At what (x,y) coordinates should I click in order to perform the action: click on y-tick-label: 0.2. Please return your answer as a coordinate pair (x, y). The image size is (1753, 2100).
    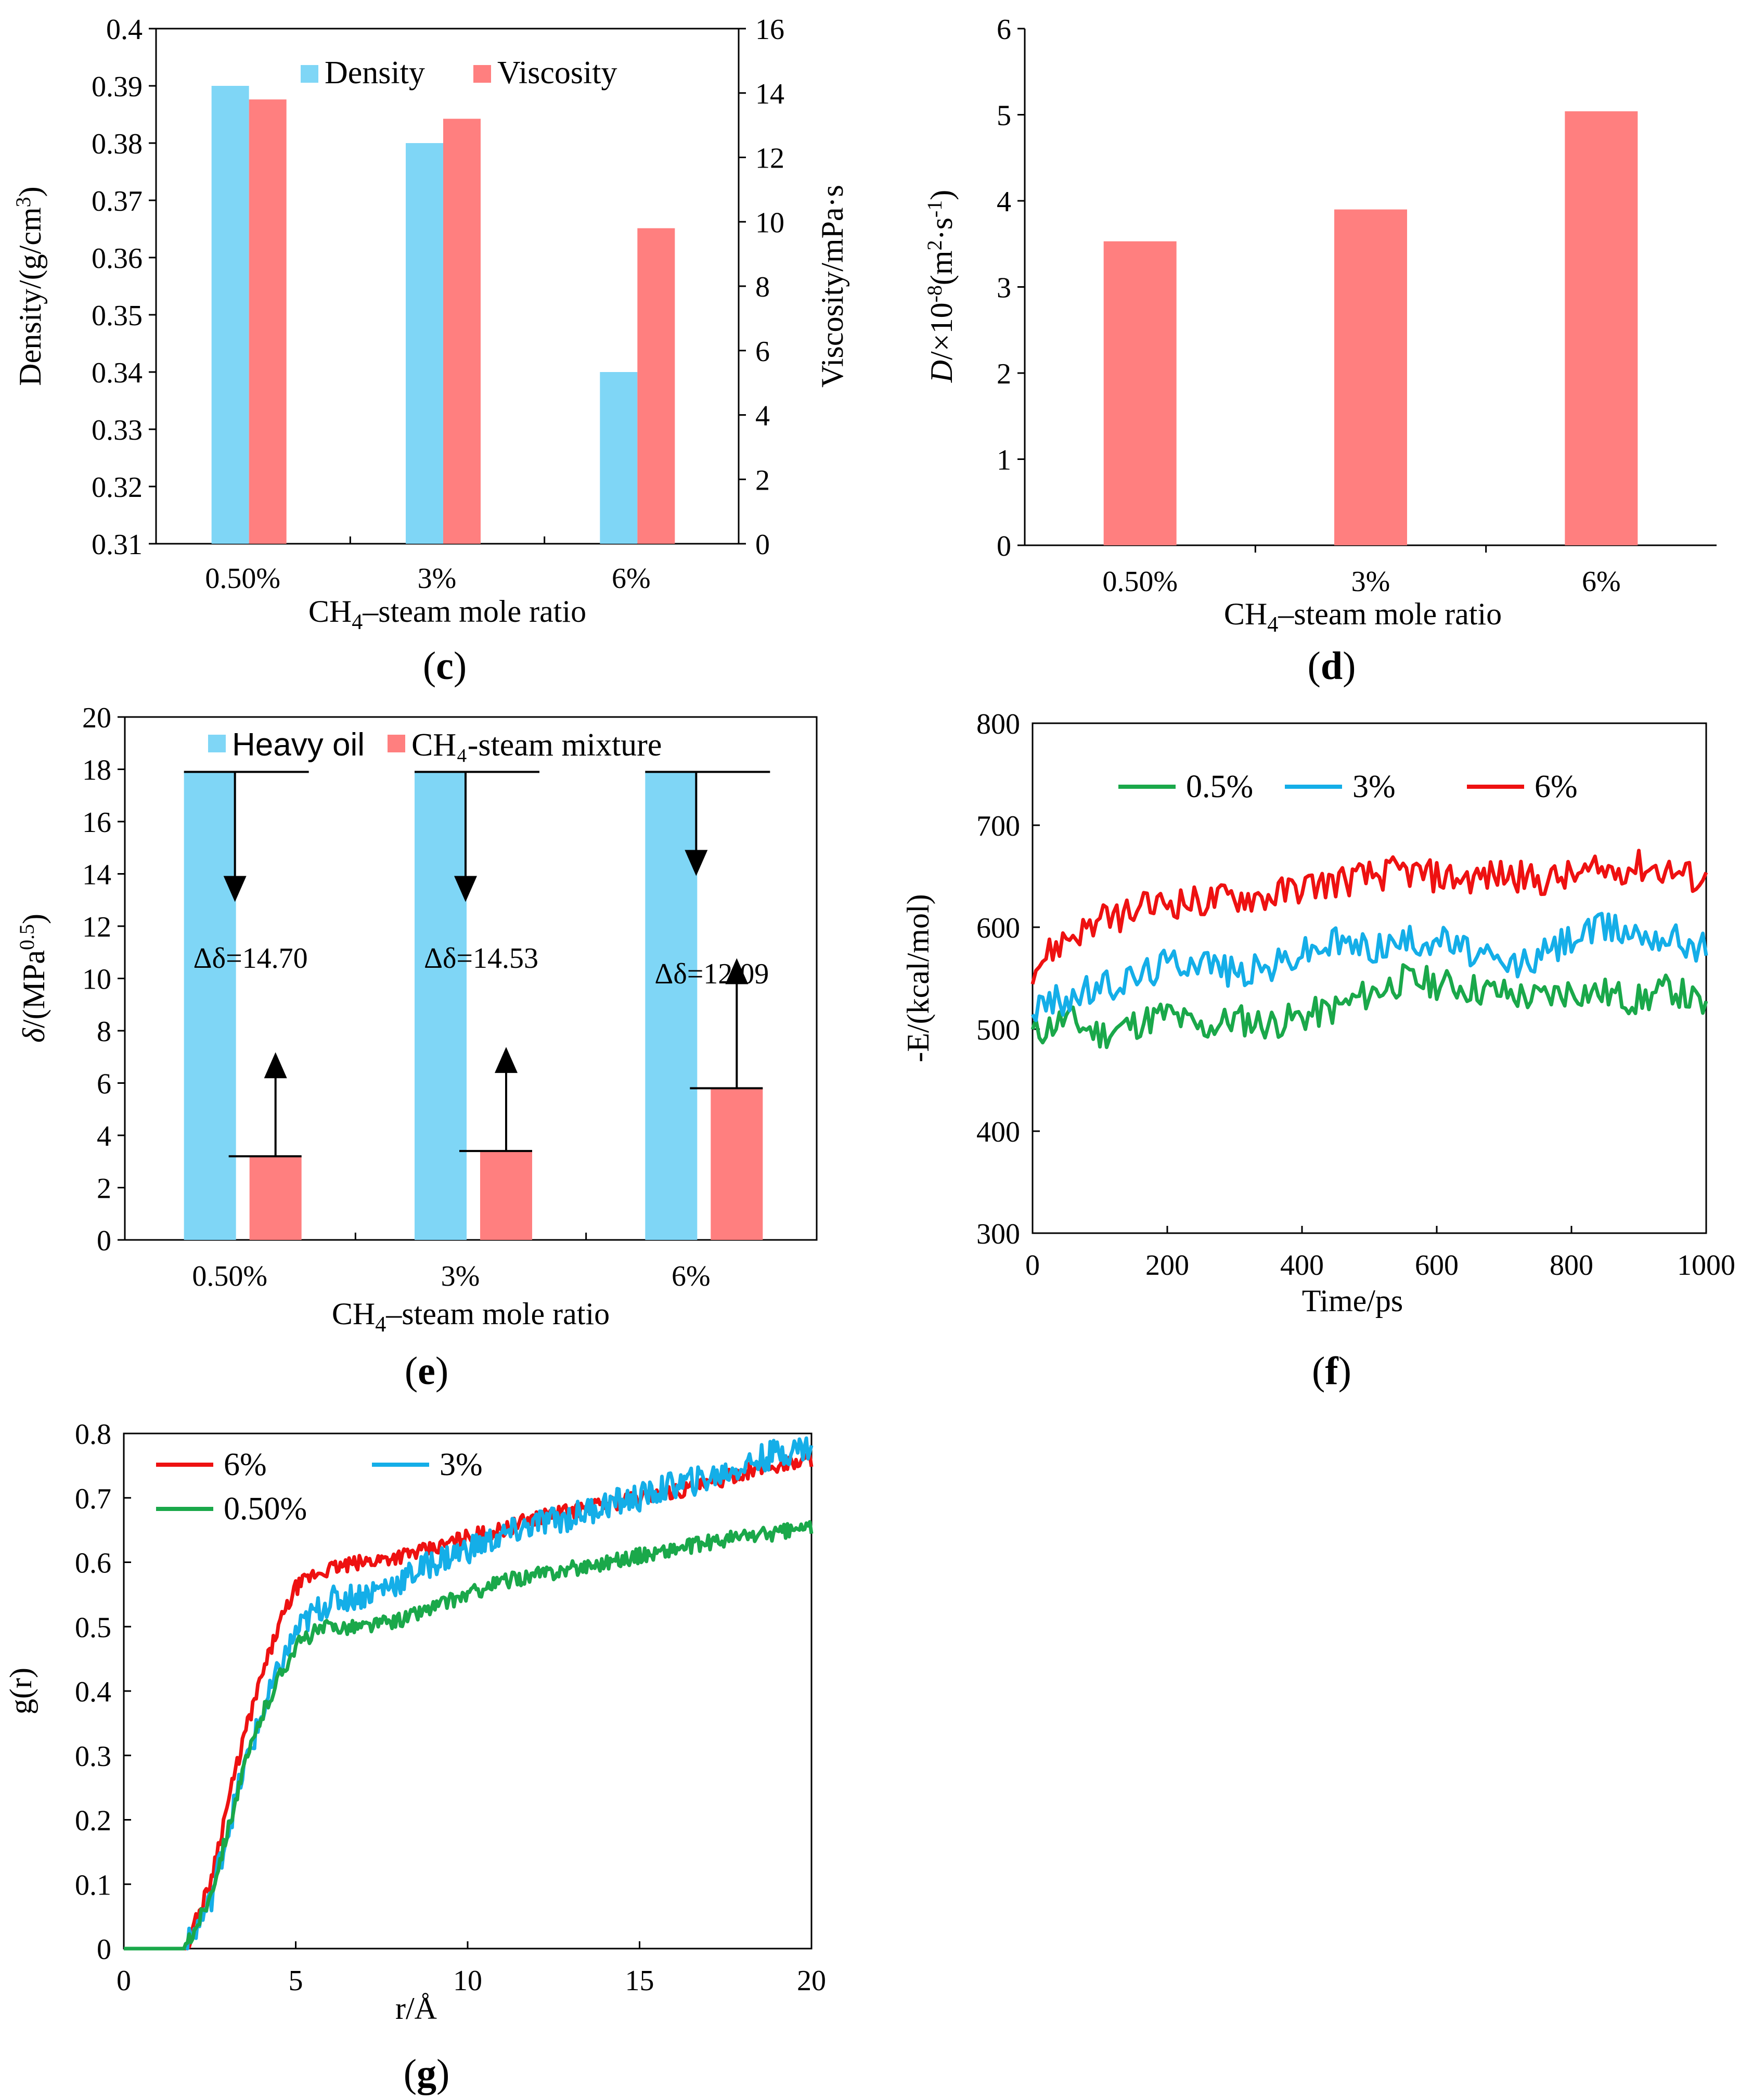
    Looking at the image, I should click on (93, 1821).